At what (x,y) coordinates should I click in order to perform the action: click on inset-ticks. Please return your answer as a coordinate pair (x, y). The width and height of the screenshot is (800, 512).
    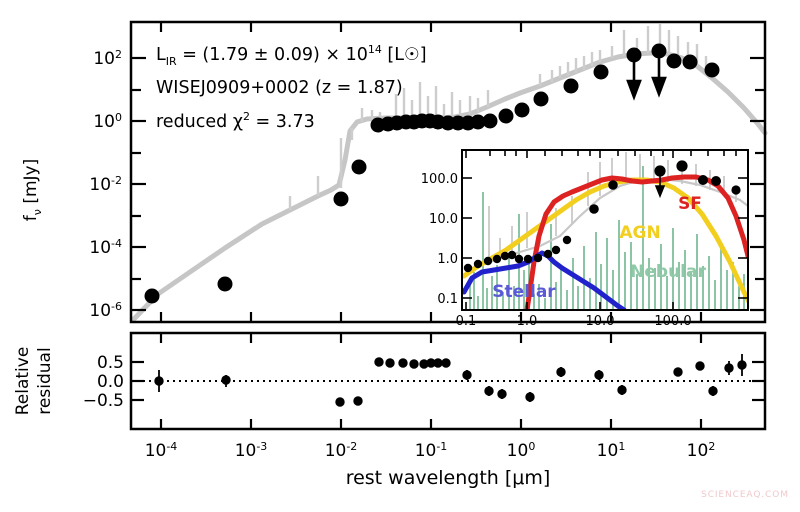
    Looking at the image, I should click on (605, 230).